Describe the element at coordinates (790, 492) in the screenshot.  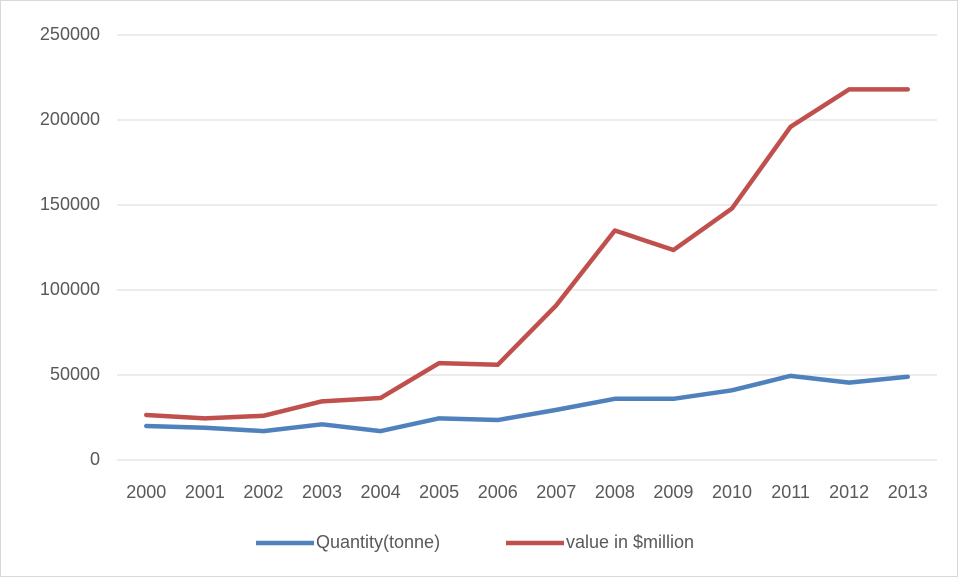
I see `x-tick-label: 2011` at that location.